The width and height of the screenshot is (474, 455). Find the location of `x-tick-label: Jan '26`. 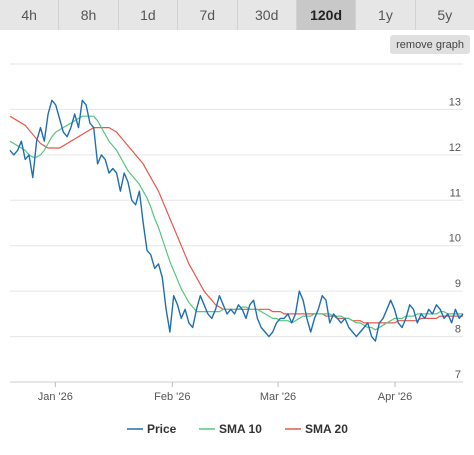

x-tick-label: Jan '26 is located at coordinates (55, 397).